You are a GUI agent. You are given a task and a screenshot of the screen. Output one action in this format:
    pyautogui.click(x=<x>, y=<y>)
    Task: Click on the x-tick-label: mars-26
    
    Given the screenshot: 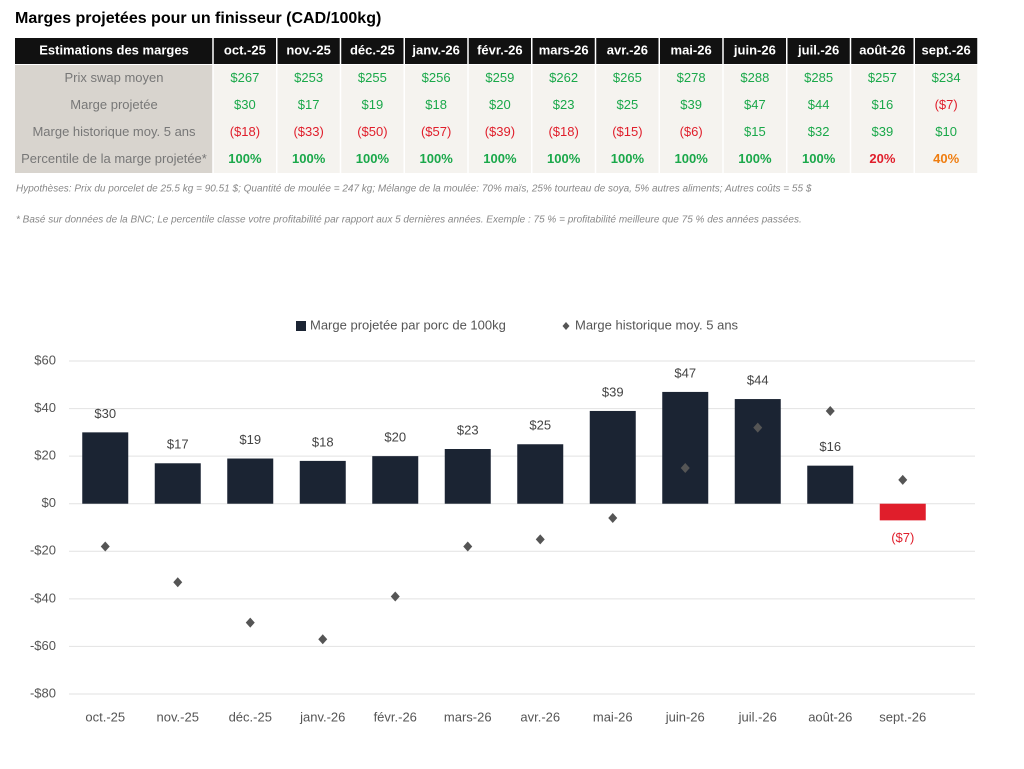 What is the action you would take?
    pyautogui.click(x=468, y=716)
    